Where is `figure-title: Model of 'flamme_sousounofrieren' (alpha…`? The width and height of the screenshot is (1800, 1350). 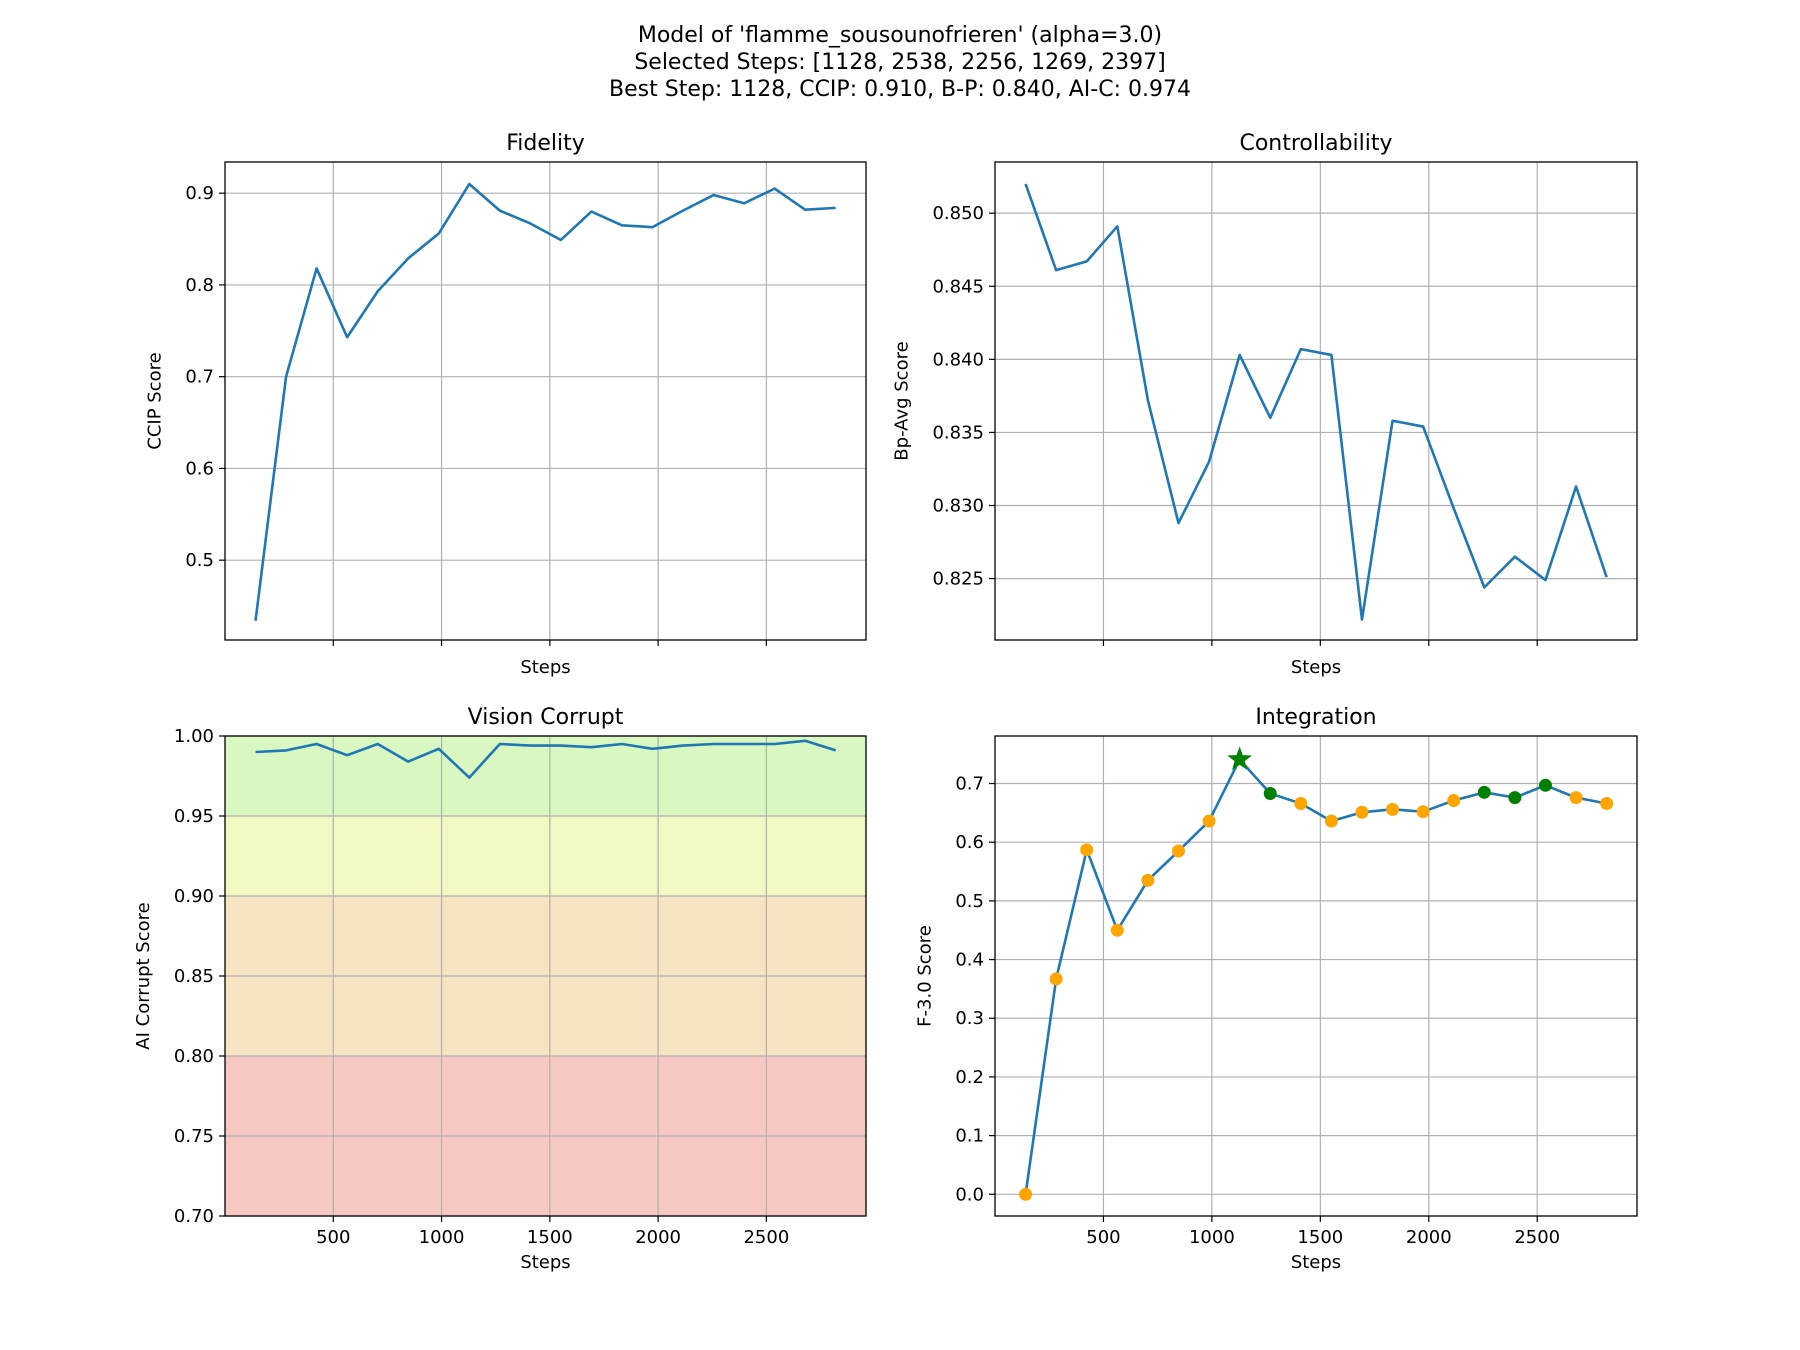
figure-title: Model of 'flamme_sousounofrieren' (alpha… is located at coordinates (900, 62).